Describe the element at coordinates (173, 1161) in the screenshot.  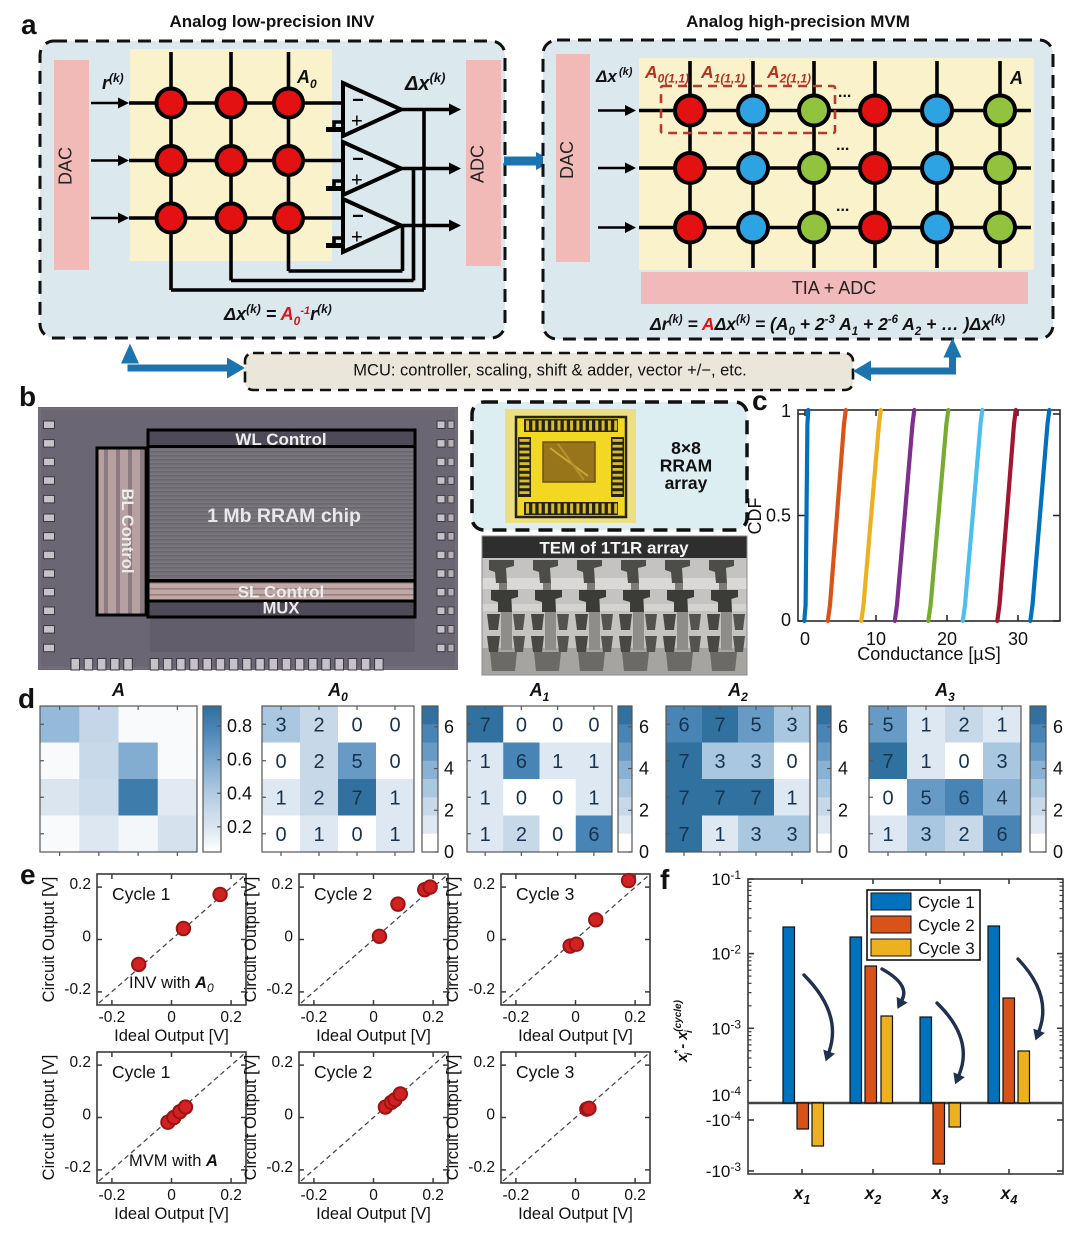
I see `svg-text: MVM with A` at that location.